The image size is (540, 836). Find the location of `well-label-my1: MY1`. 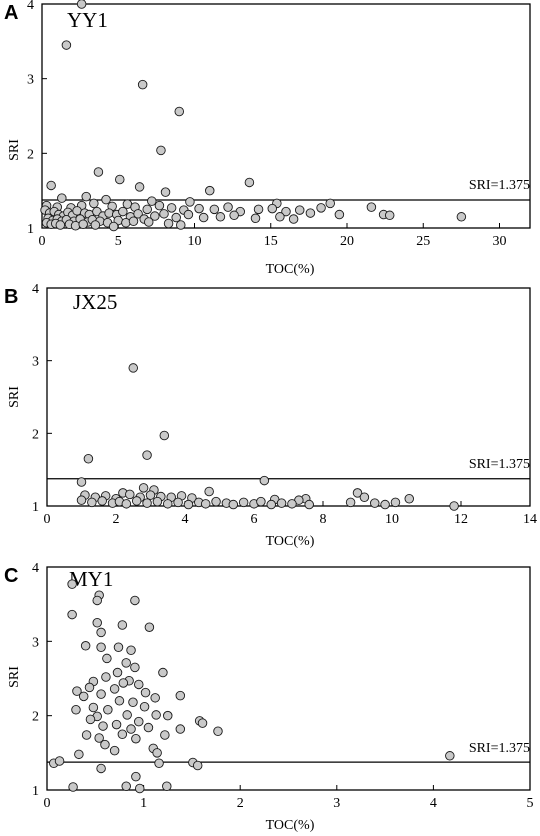

well-label-my1: MY1 is located at coordinates (91, 579).